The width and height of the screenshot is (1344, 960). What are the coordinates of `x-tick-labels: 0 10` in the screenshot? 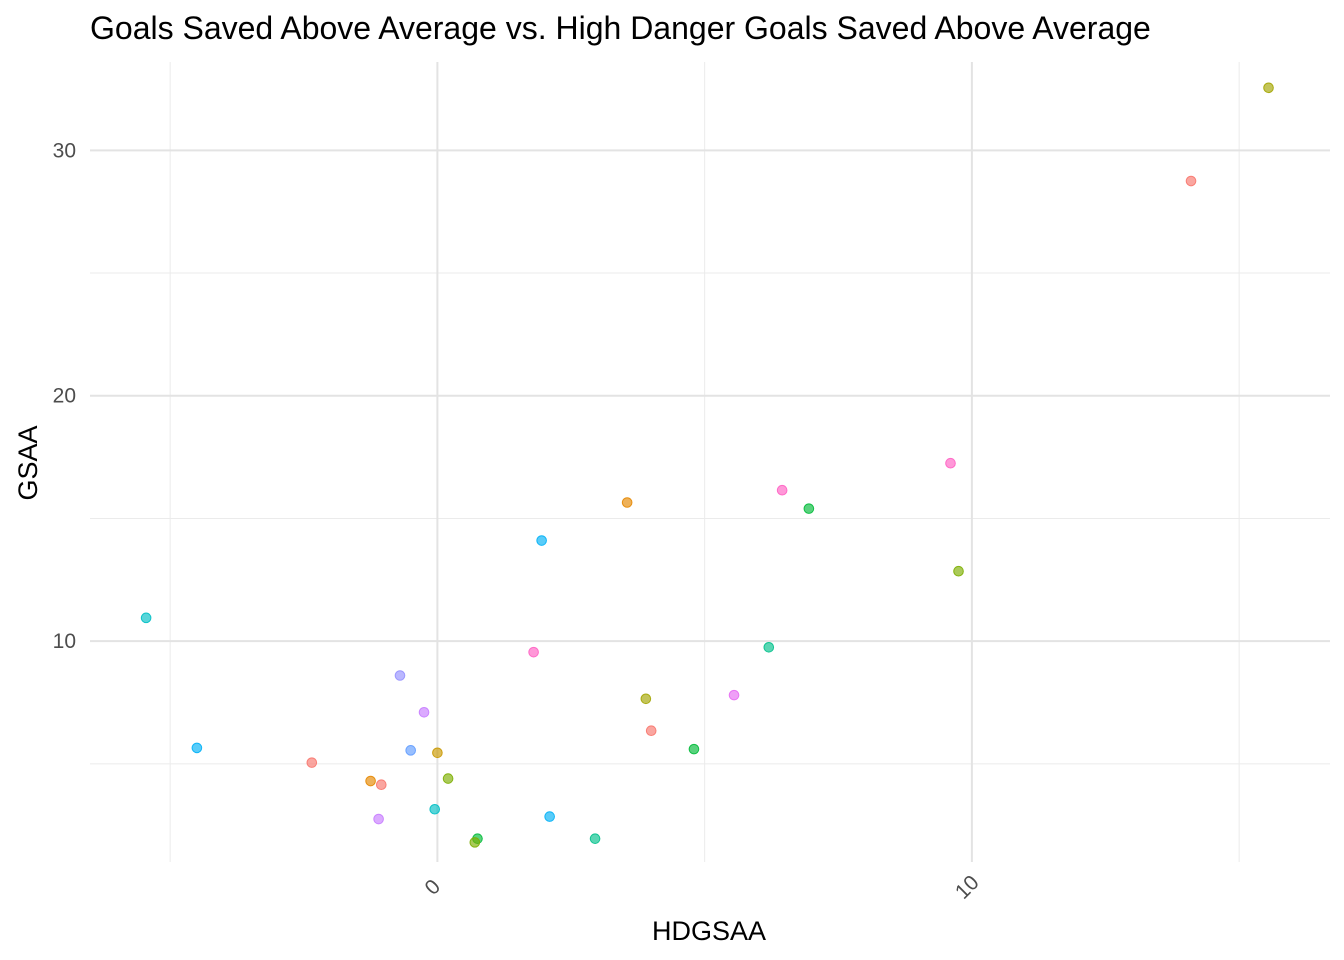 It's located at (702, 887).